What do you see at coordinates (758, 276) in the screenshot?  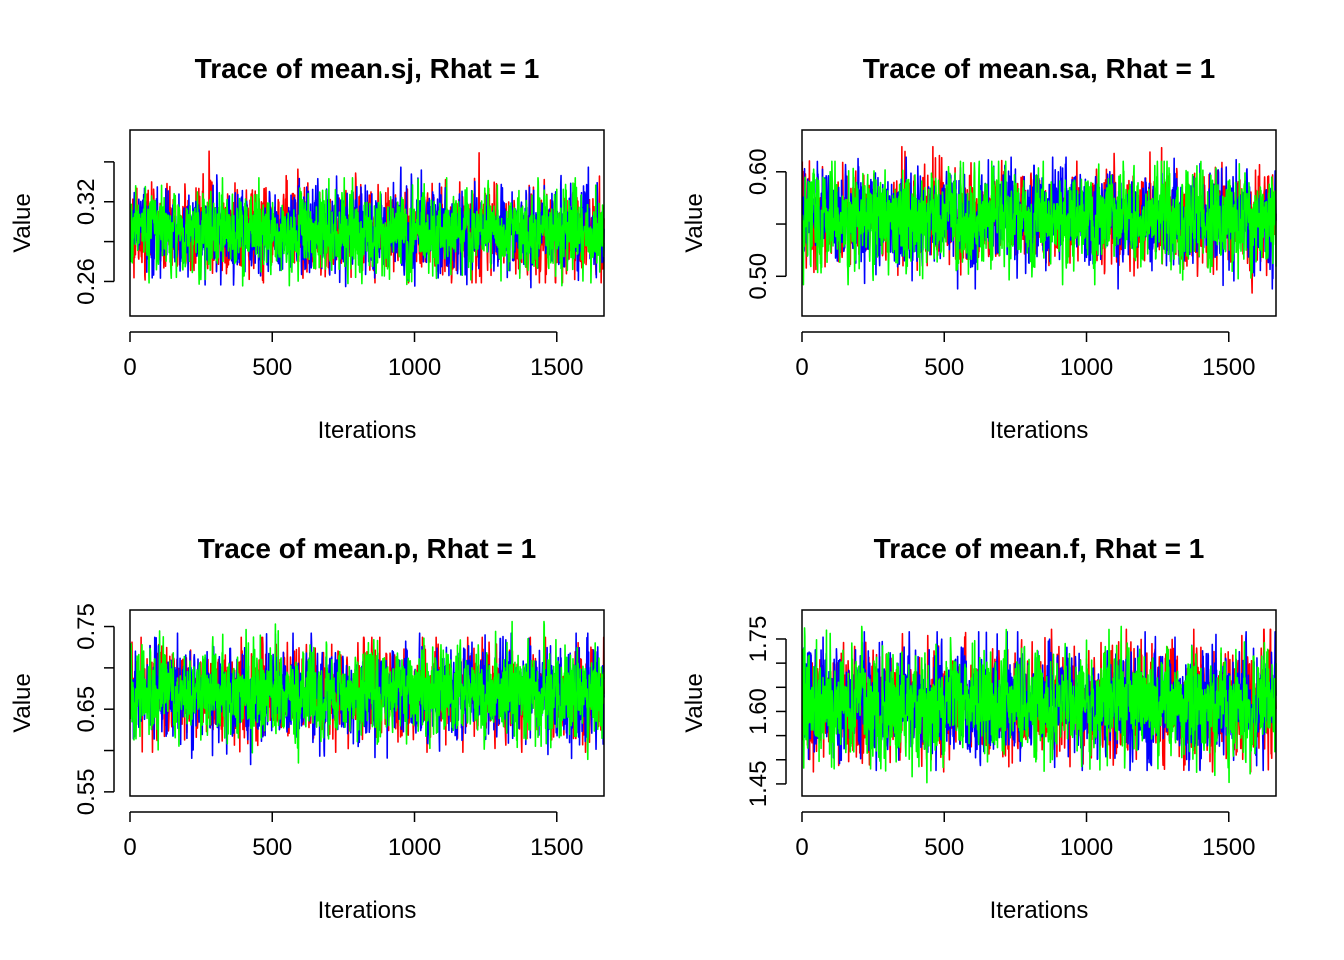 I see `y-tick-label: 0.50` at bounding box center [758, 276].